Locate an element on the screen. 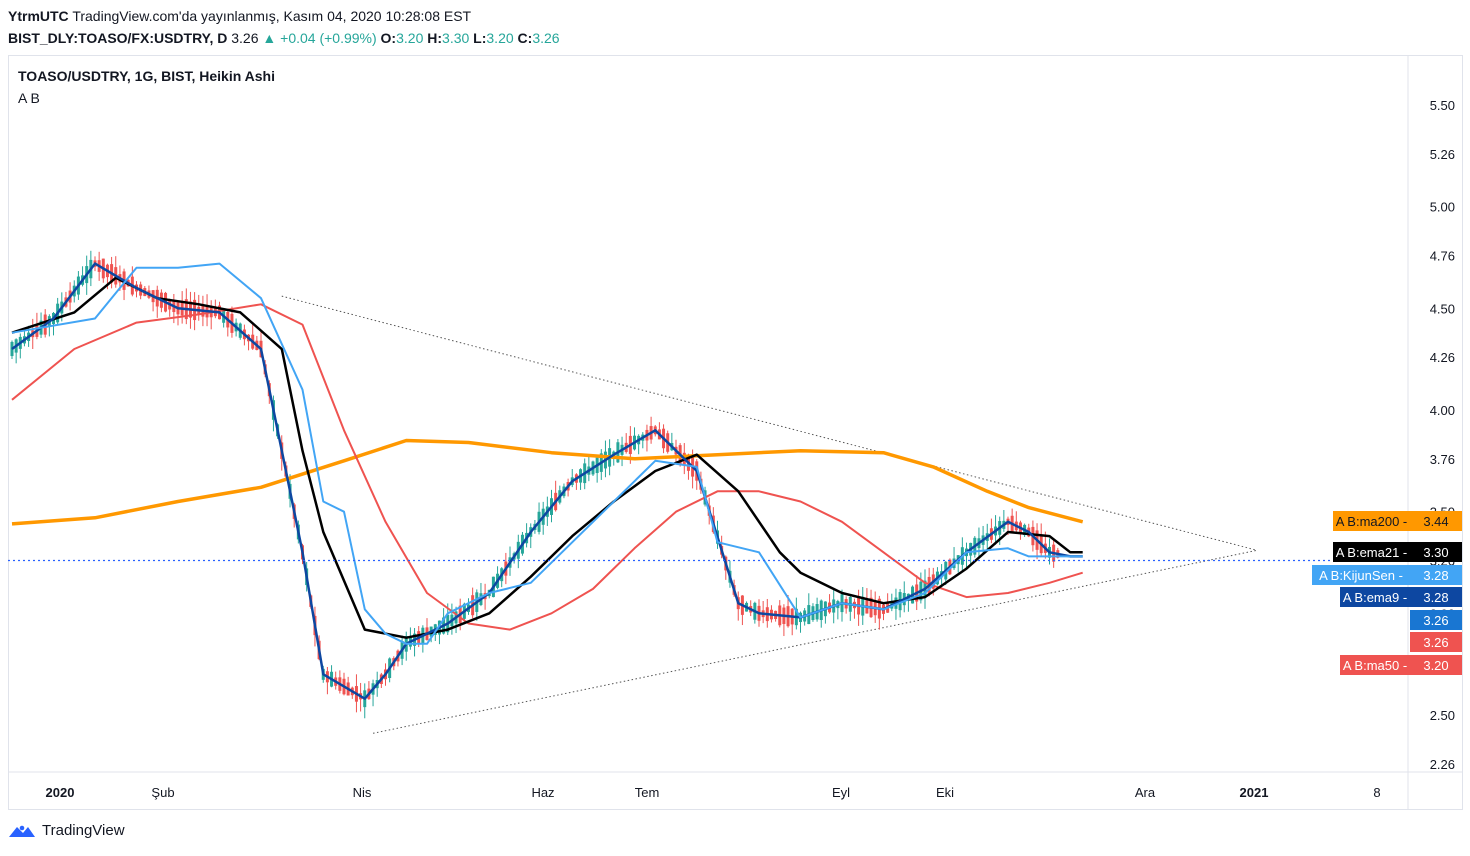 Image resolution: width=1470 pixels, height=856 pixels. price-tag-label: A B:ema9 - is located at coordinates (1375, 597).